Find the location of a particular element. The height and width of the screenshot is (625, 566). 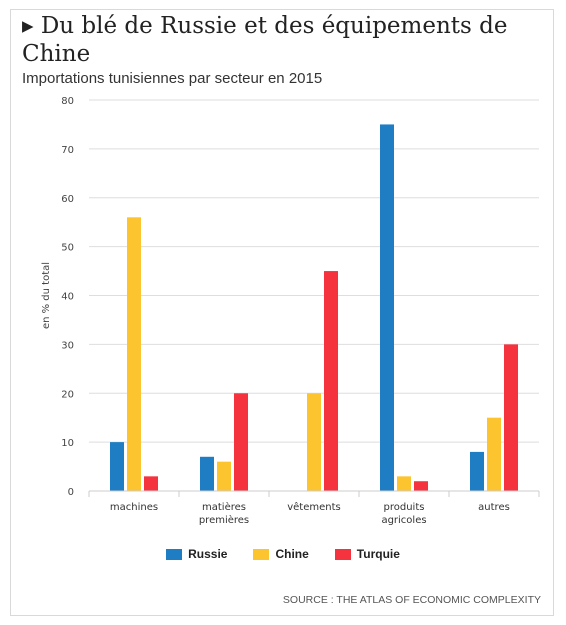

x-category-label-line: agricoles is located at coordinates (403, 520).